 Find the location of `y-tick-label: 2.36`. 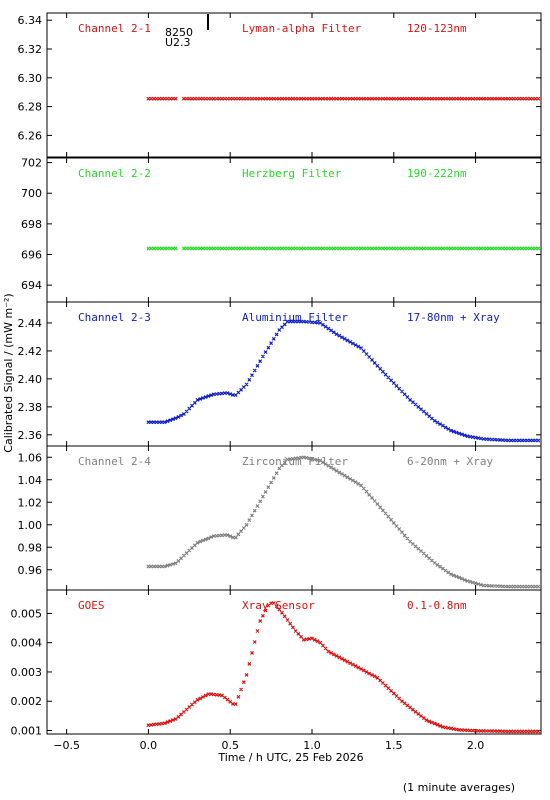

y-tick-label: 2.36 is located at coordinates (30, 435).